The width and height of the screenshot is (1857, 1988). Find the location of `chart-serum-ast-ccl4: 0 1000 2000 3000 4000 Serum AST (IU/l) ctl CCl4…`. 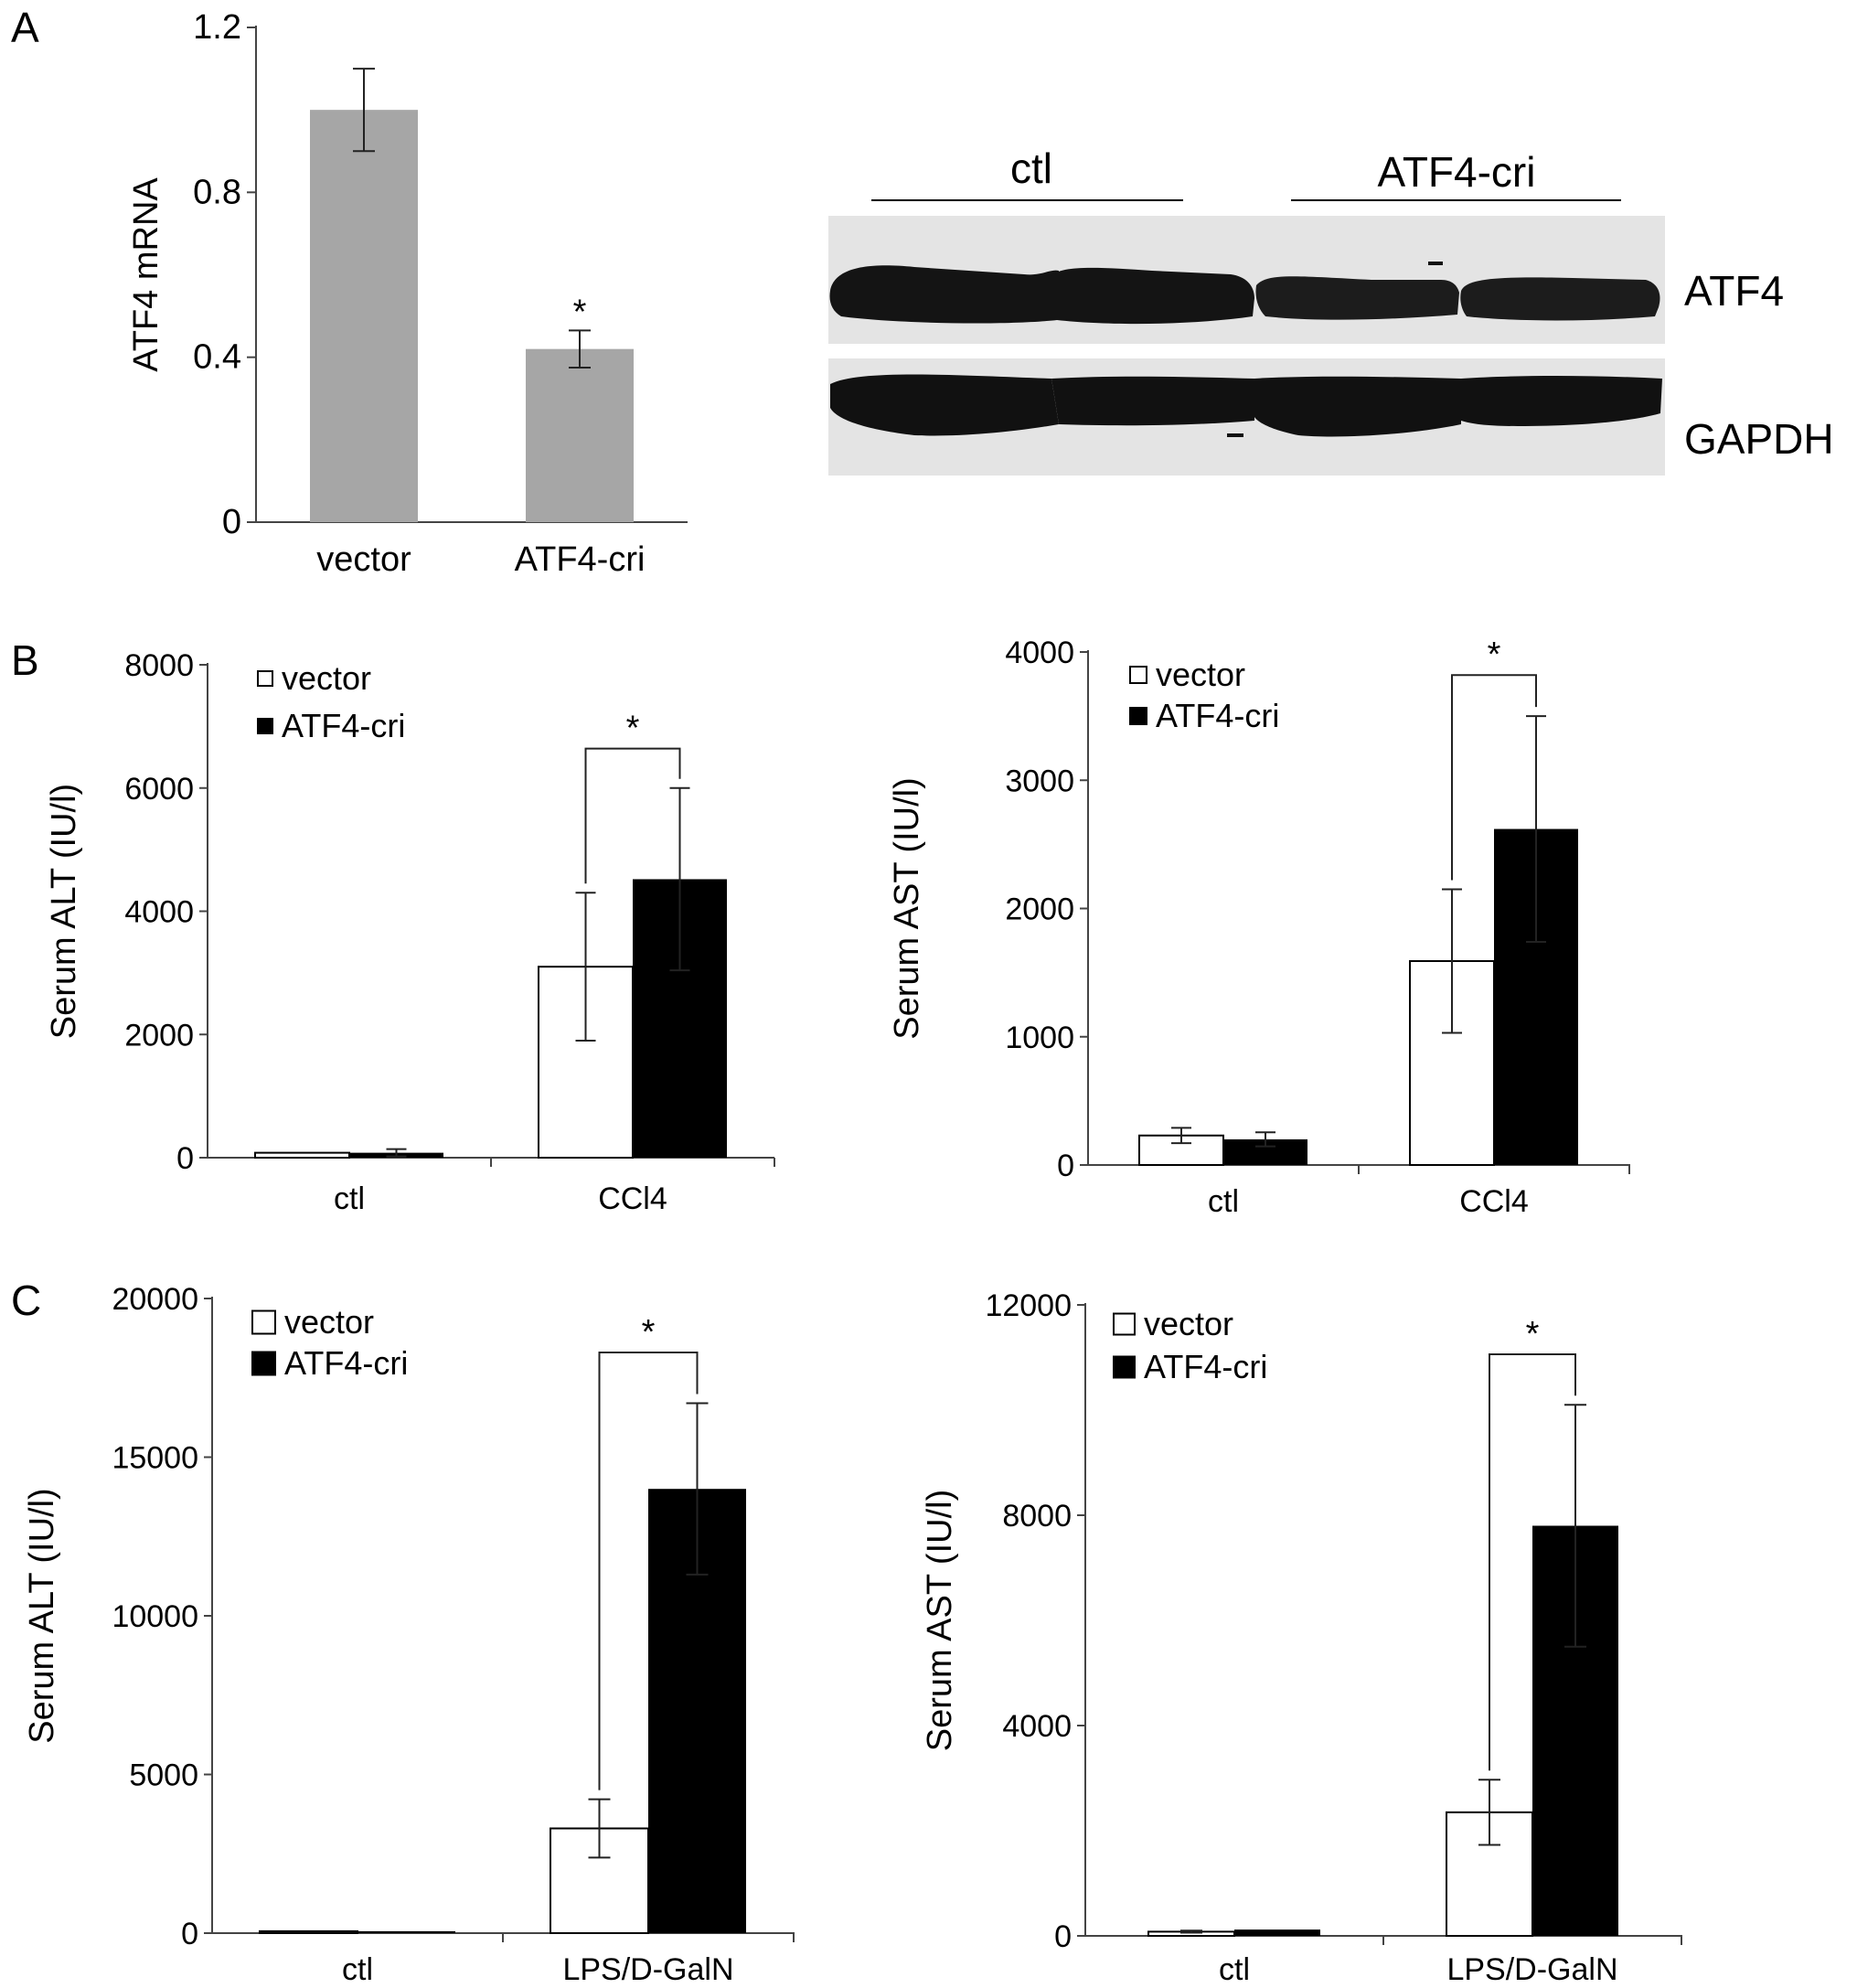

chart-serum-ast-ccl4: 0 1000 2000 3000 4000 Serum AST (IU/l) ctl CCl4… is located at coordinates (1259, 927).